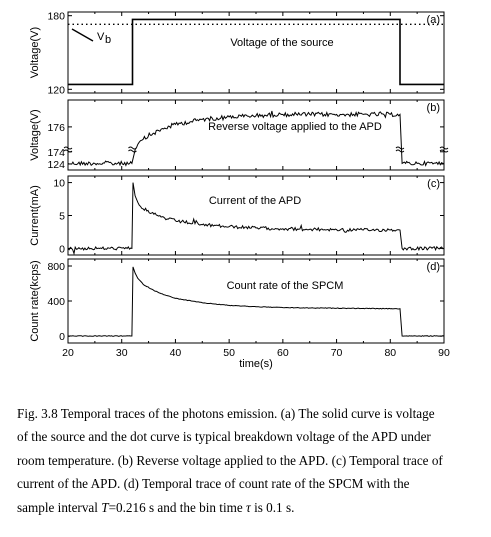 The width and height of the screenshot is (491, 537). I want to click on panel-c: 0 5 10 Current(mA) (c) Current of the APD, so click(237, 215).